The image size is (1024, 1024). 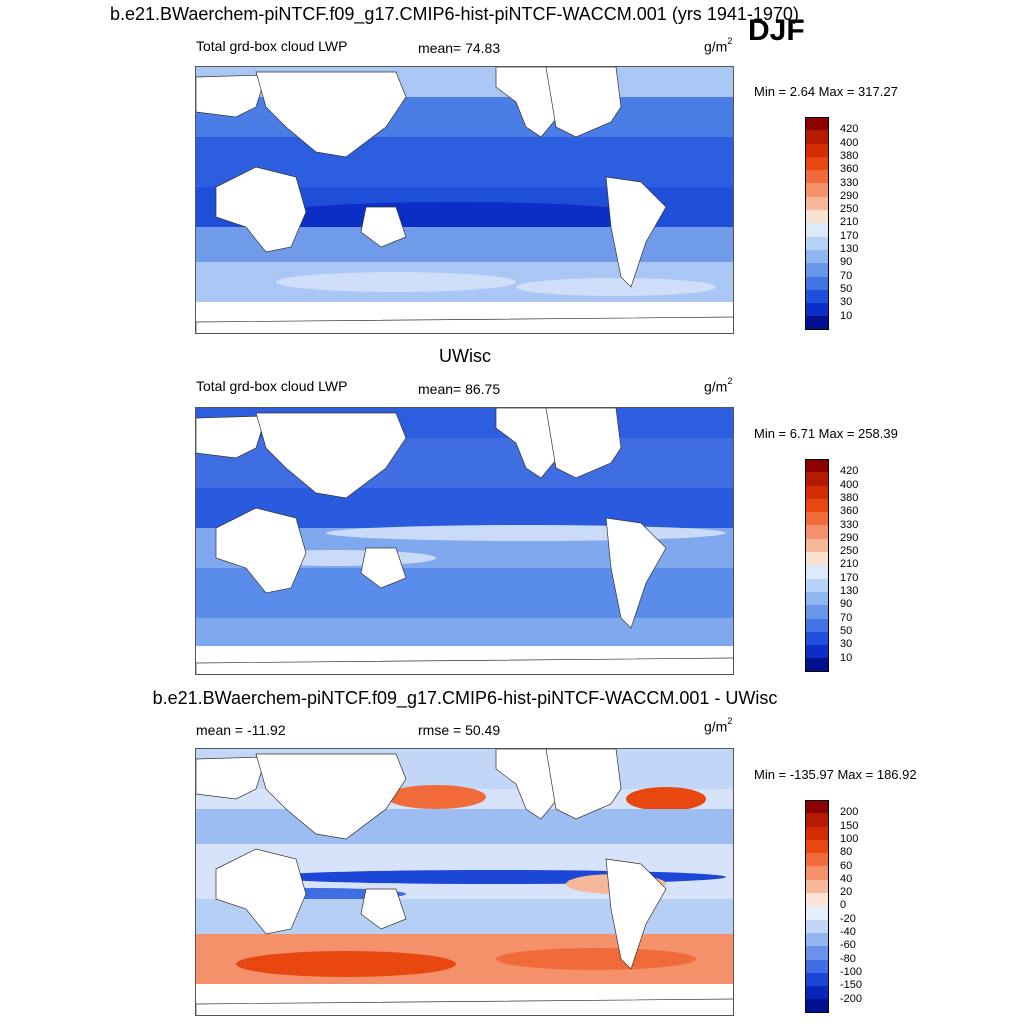 What do you see at coordinates (459, 48) in the screenshot?
I see `panel-1-mean: mean= 74.83` at bounding box center [459, 48].